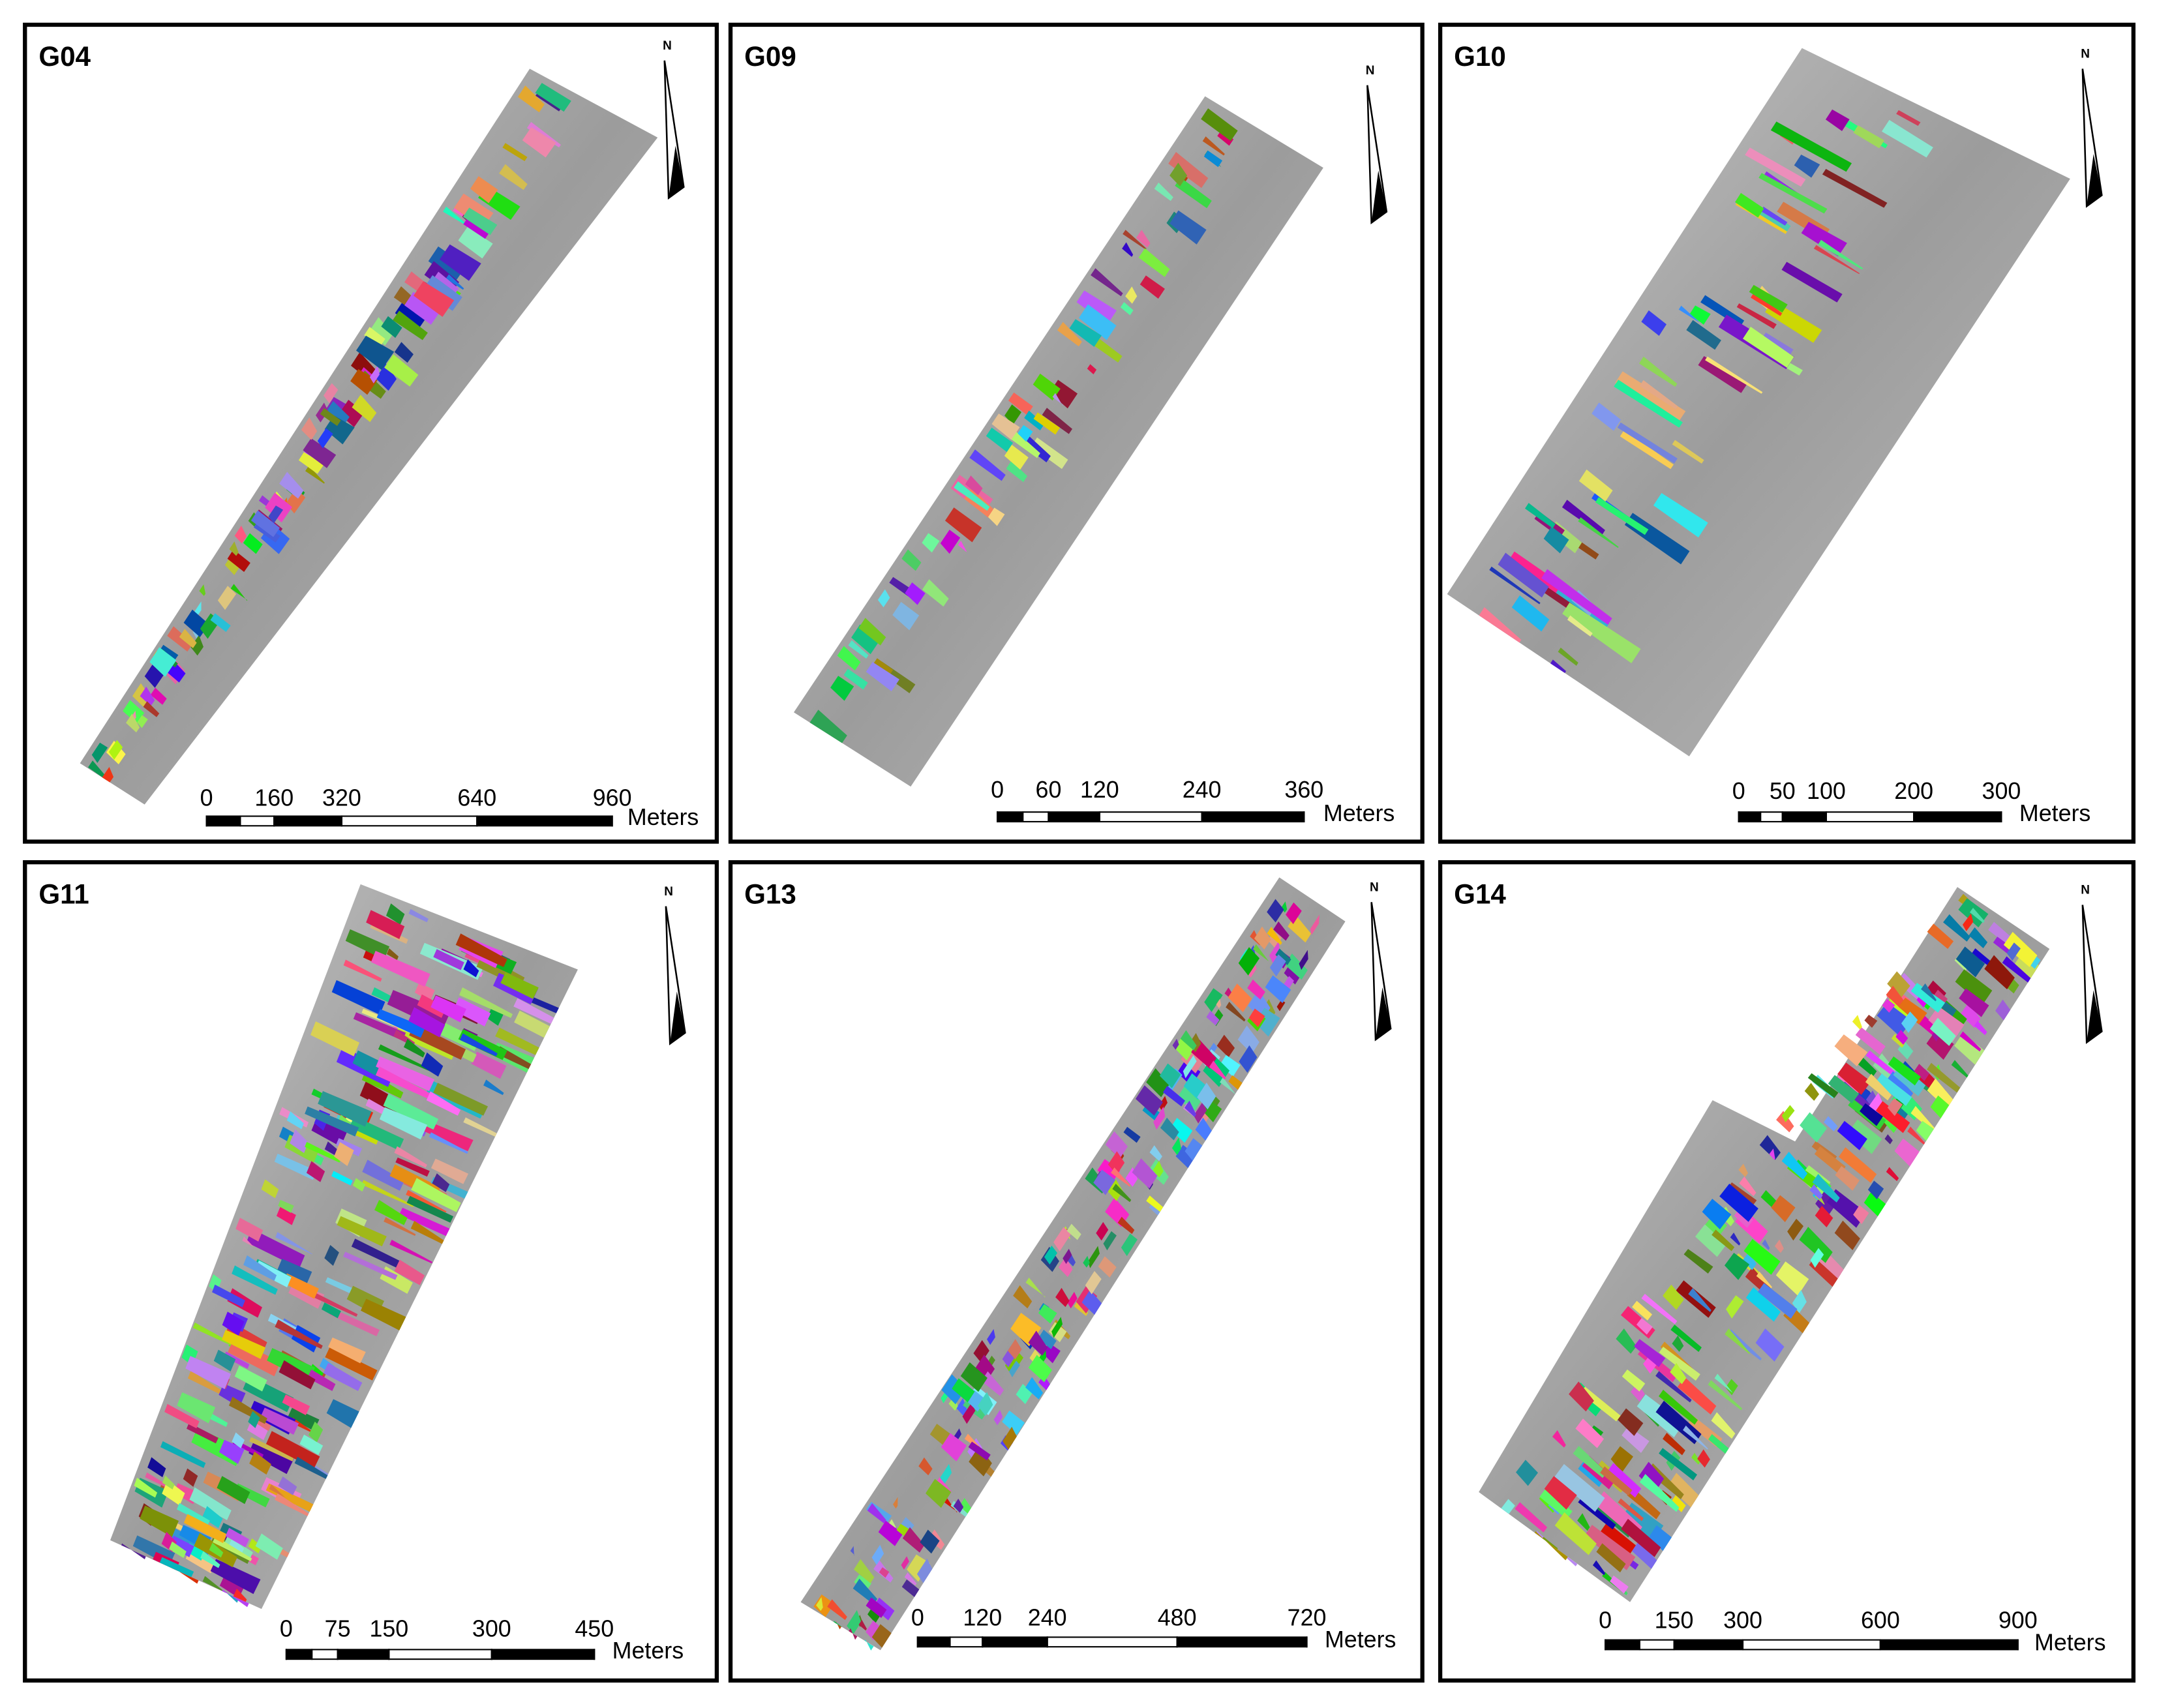  What do you see at coordinates (2019, 1621) in the screenshot?
I see `scale-label: 900` at bounding box center [2019, 1621].